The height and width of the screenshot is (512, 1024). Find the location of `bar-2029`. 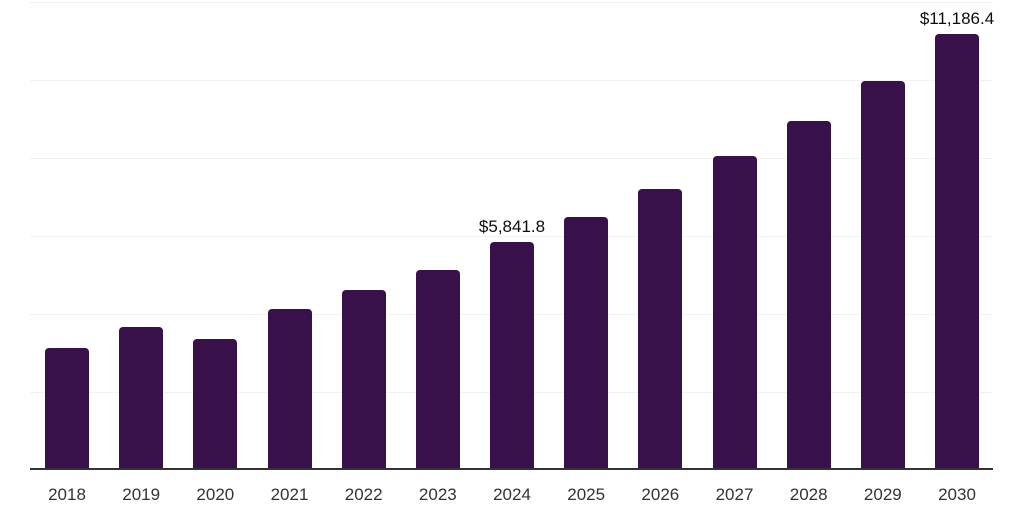

bar-2029 is located at coordinates (882, 274).